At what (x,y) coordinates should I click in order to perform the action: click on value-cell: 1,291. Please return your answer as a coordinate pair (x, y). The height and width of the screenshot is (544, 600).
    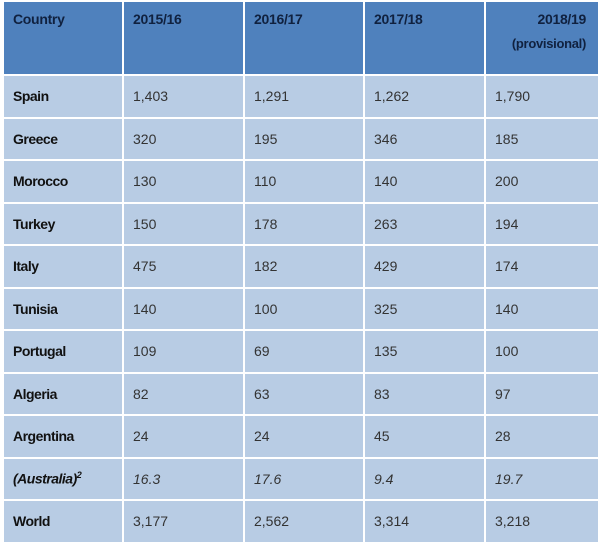
    Looking at the image, I should click on (304, 96).